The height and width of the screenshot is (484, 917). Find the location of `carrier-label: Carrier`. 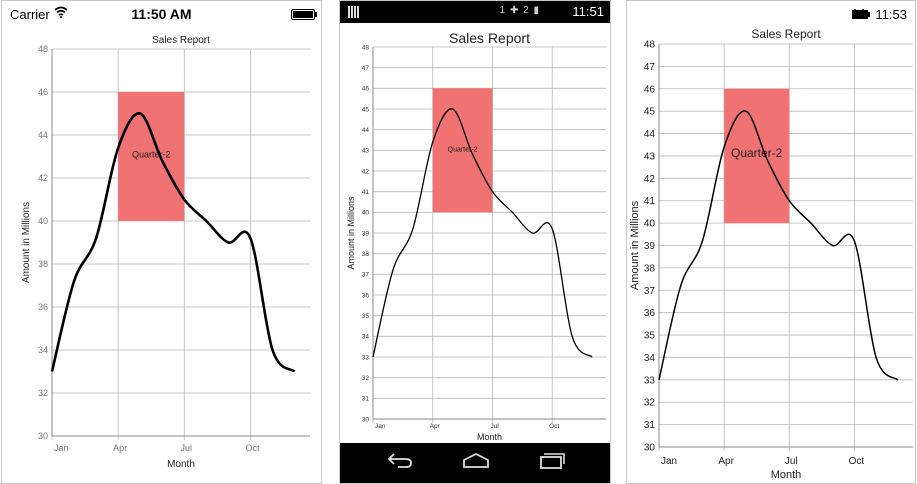

carrier-label: Carrier is located at coordinates (30, 14).